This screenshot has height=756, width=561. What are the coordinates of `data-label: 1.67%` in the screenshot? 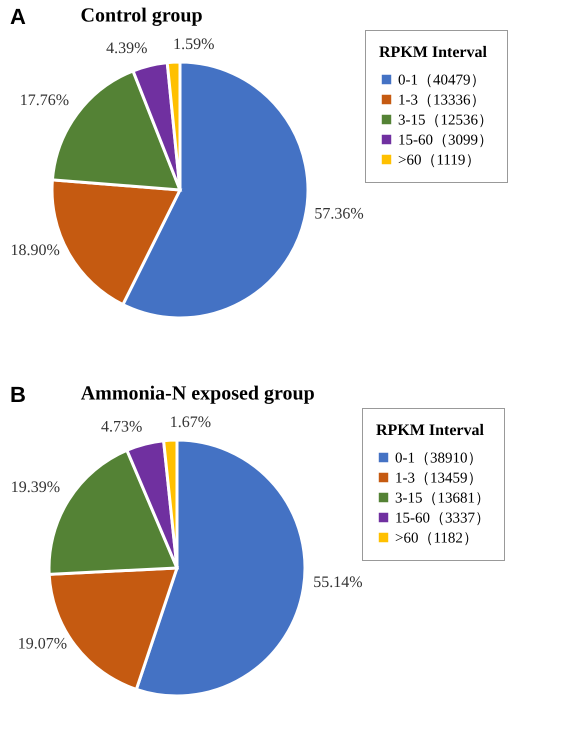 It's located at (191, 423).